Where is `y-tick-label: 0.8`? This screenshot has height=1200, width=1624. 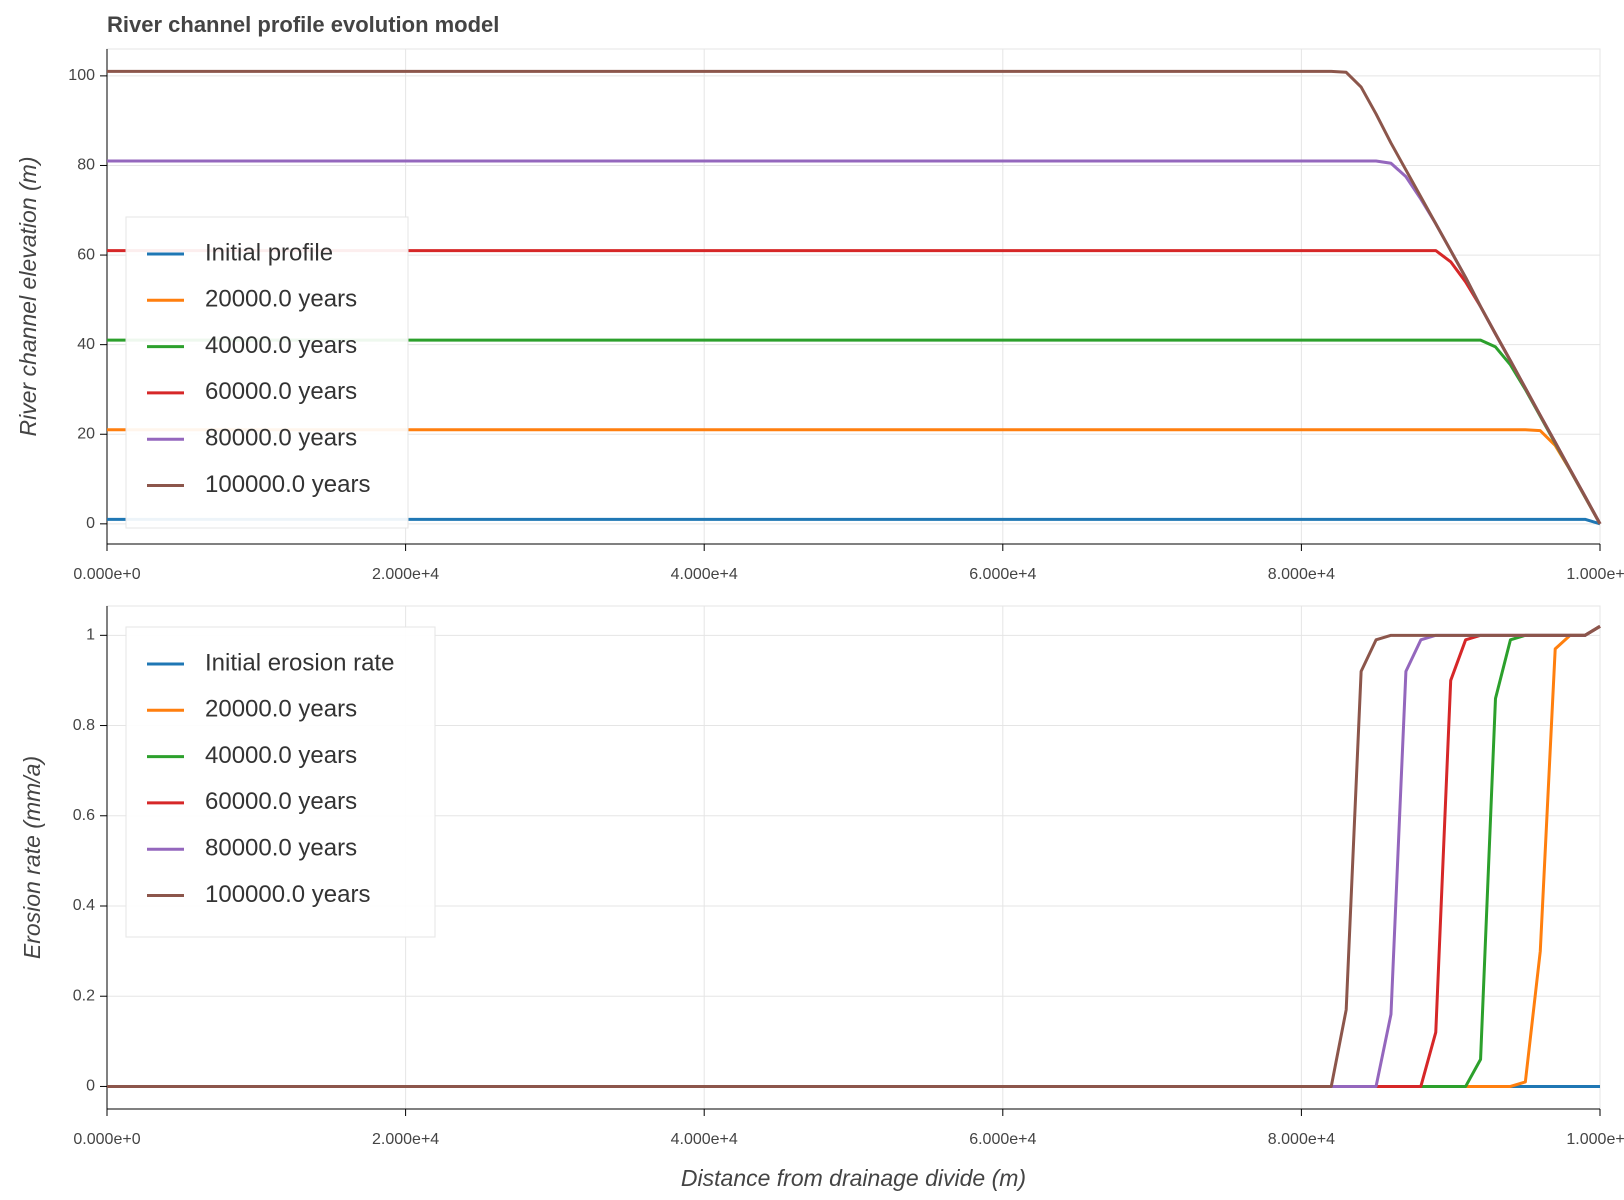
y-tick-label: 0.8 is located at coordinates (84, 725).